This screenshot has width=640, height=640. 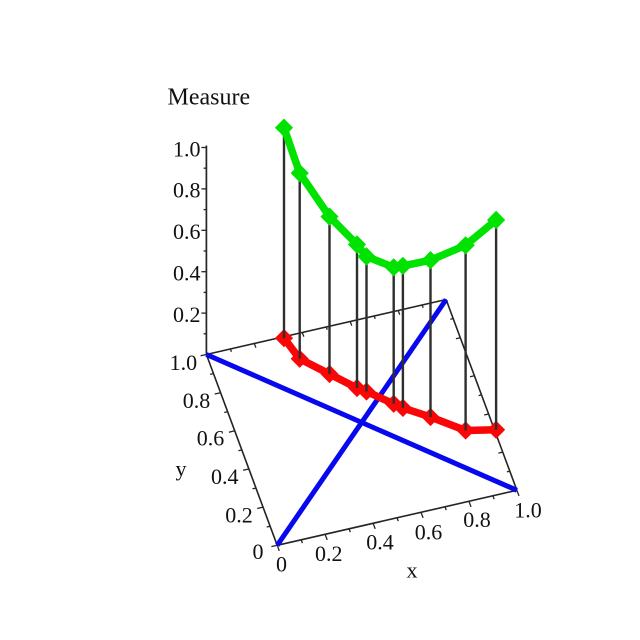 What do you see at coordinates (209, 97) in the screenshot?
I see `svg-text: Measure` at bounding box center [209, 97].